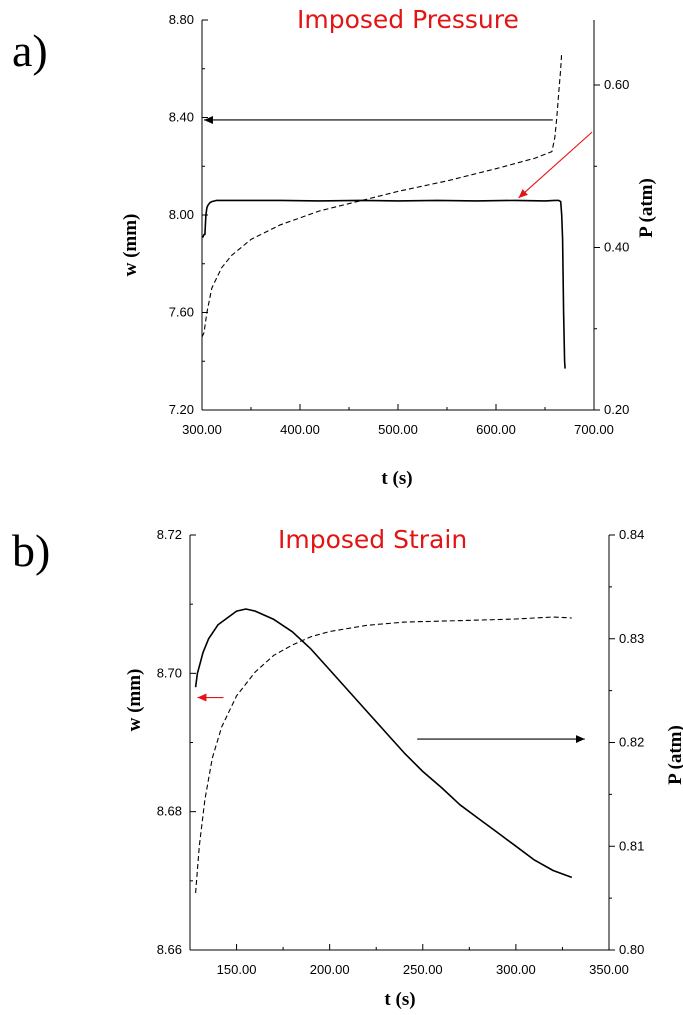 Image resolution: width=683 pixels, height=1015 pixels. What do you see at coordinates (408, 19) in the screenshot?
I see `panel-a-title: Imposed Pressure` at bounding box center [408, 19].